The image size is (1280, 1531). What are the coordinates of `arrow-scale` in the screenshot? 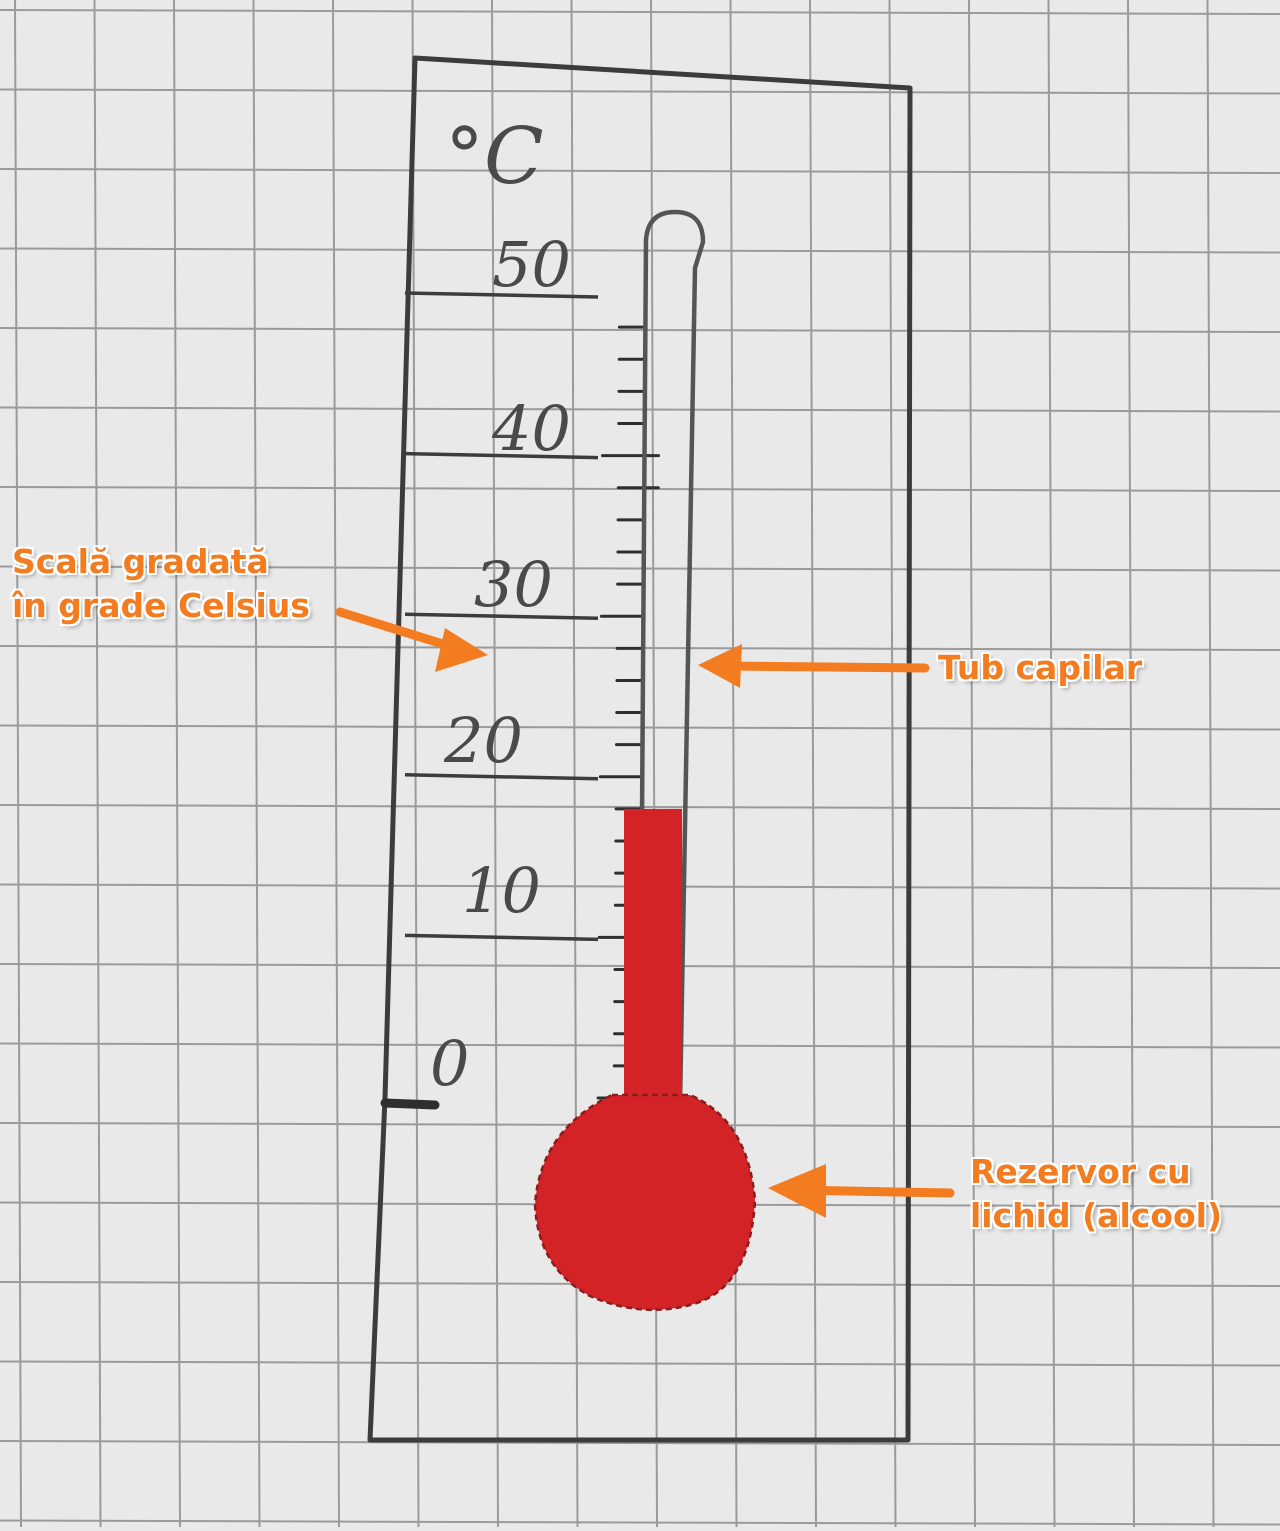 It's located at (411, 639).